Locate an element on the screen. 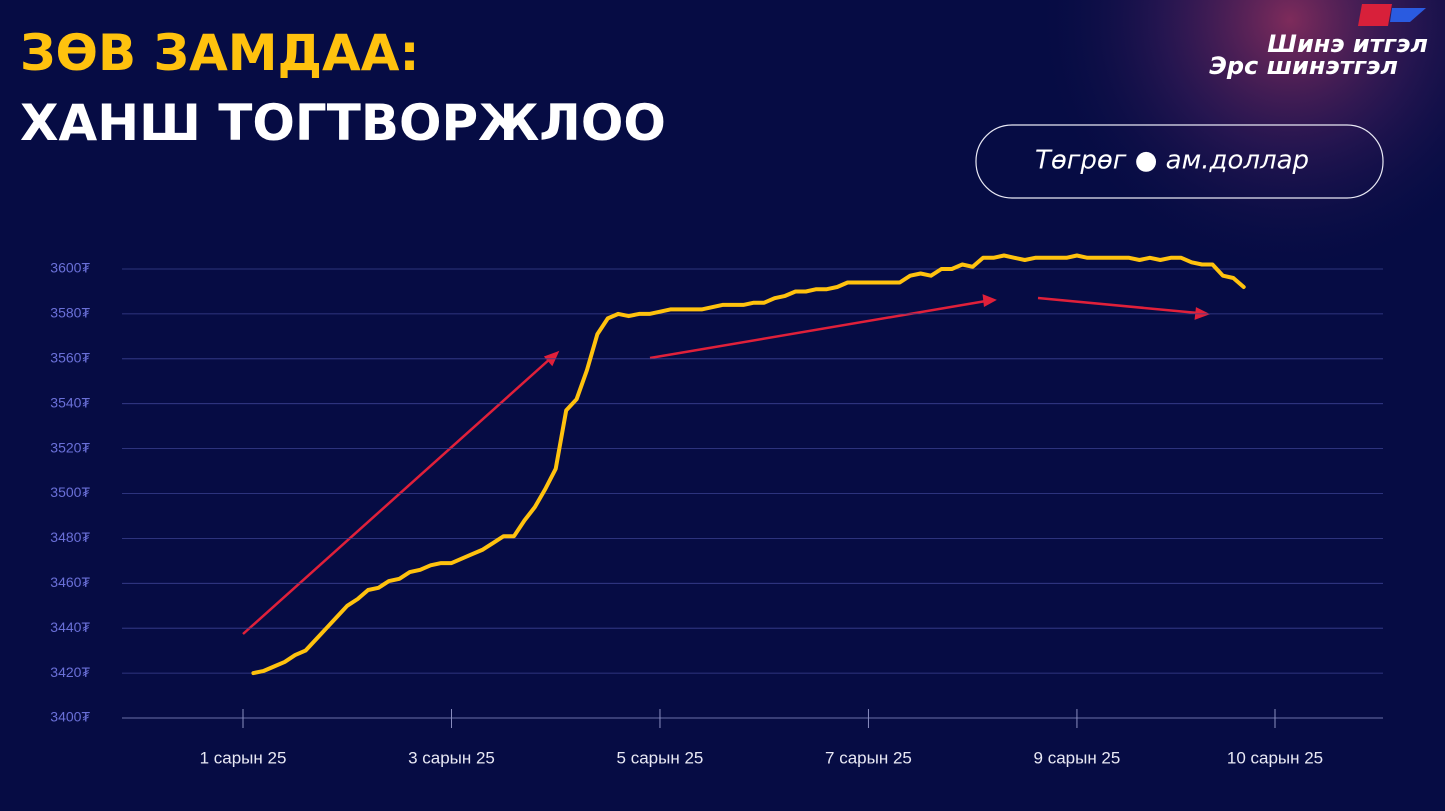 Image resolution: width=1445 pixels, height=811 pixels. title-line: ХАНШ ТОГТВОРЖЛОО is located at coordinates (343, 123).